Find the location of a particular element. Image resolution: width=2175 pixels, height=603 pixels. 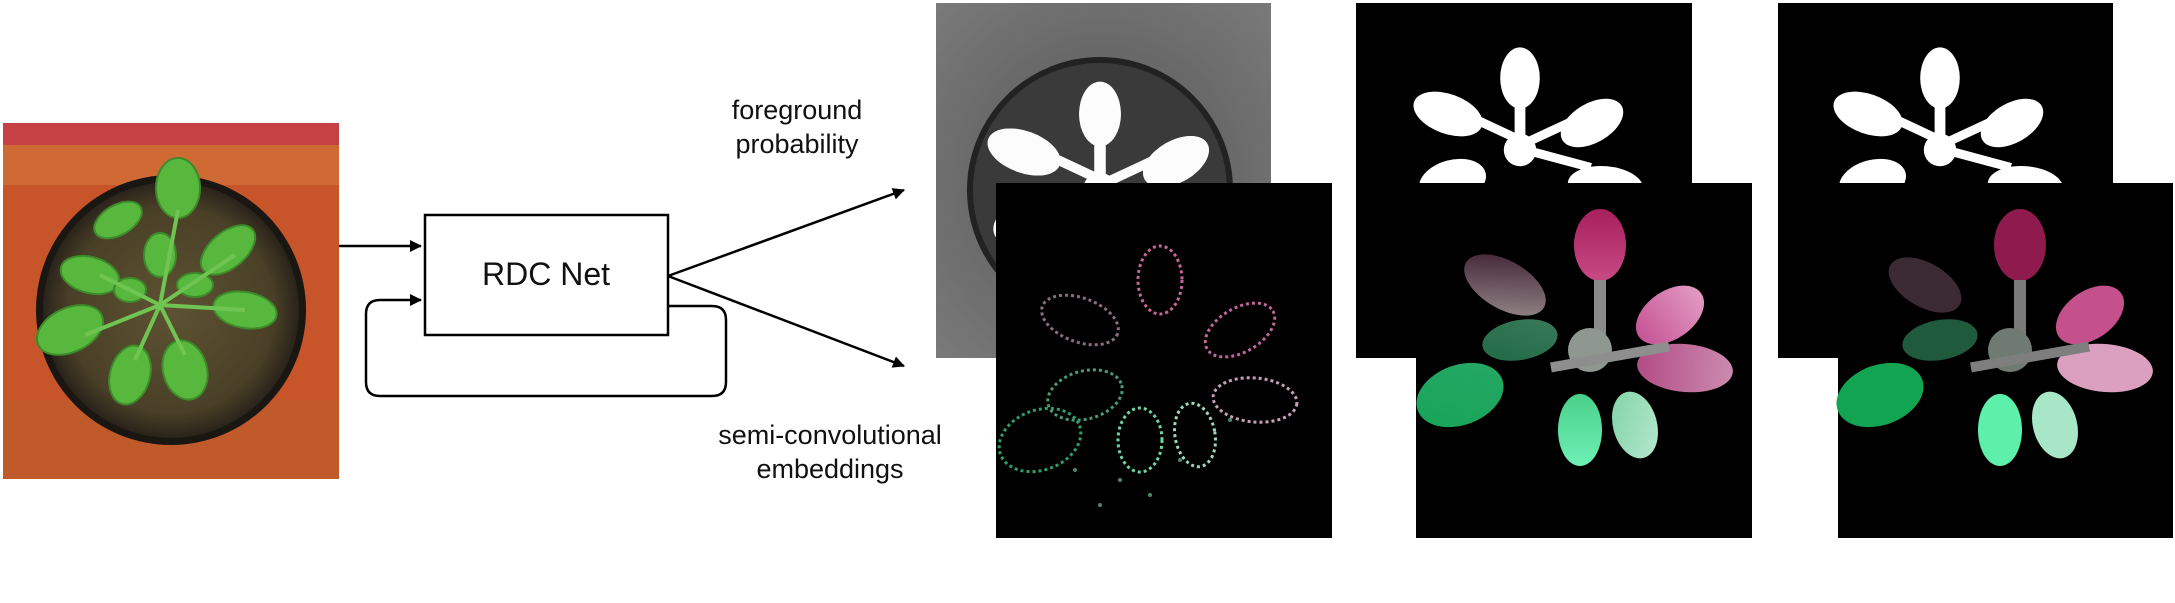

connector-arrows is located at coordinates (622, 293).